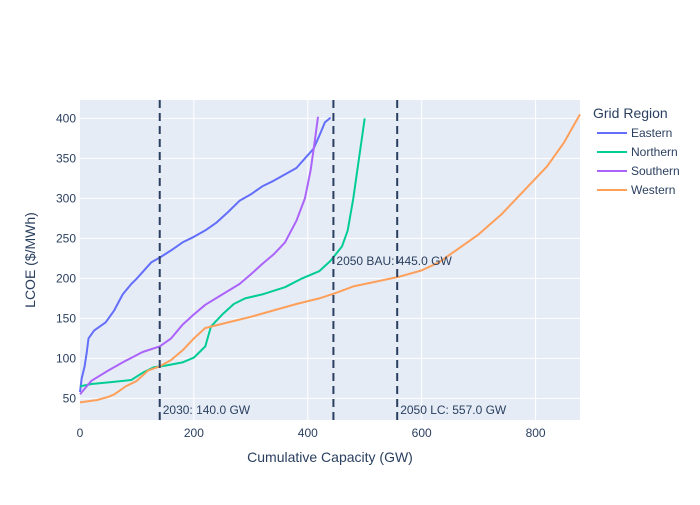 The height and width of the screenshot is (505, 700). I want to click on reference-label: 2050 BAU: 445.0 GW, so click(394, 261).